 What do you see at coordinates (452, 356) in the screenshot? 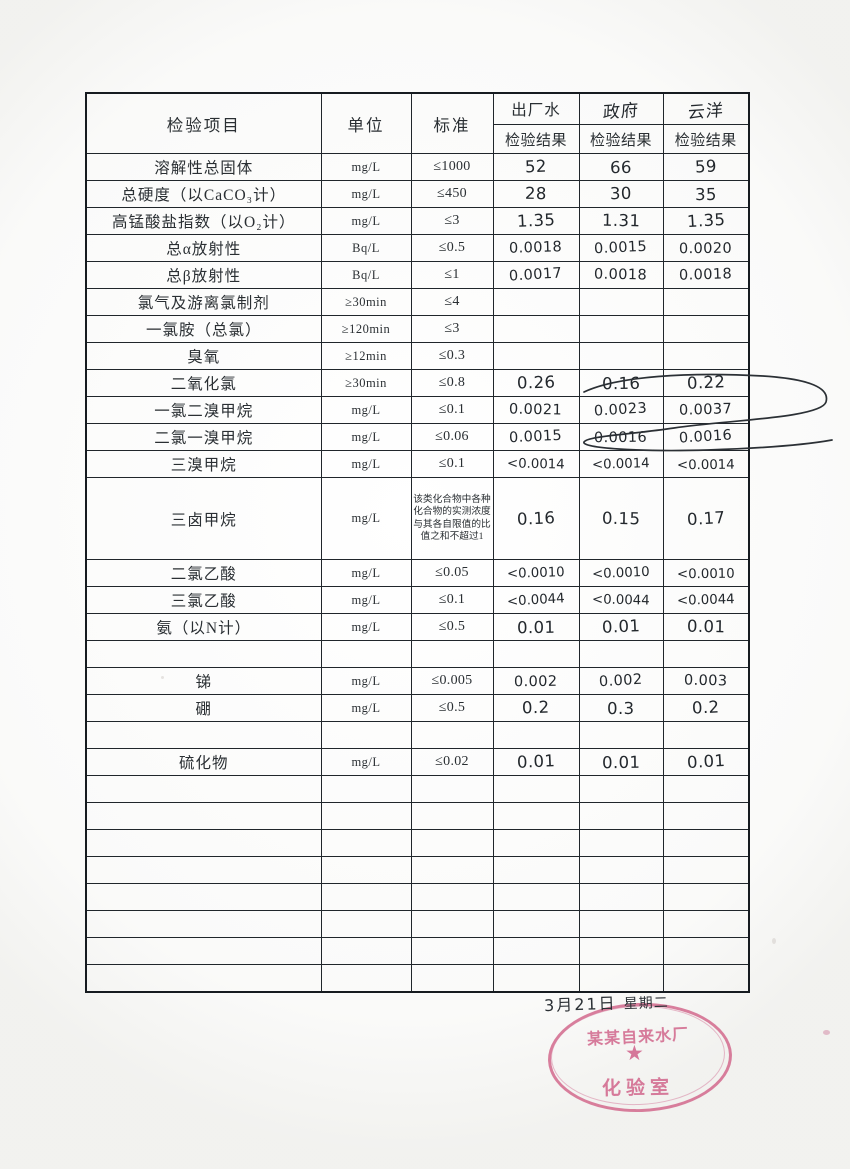
I see `cell-standard: ≤0.3` at bounding box center [452, 356].